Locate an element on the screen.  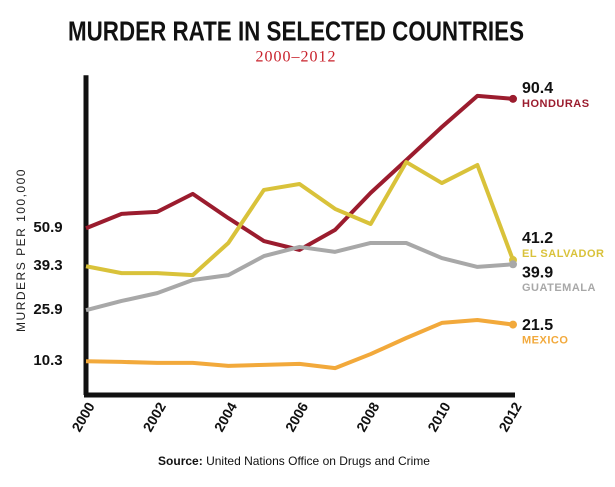
legend-label: MEXICO is located at coordinates (545, 340).